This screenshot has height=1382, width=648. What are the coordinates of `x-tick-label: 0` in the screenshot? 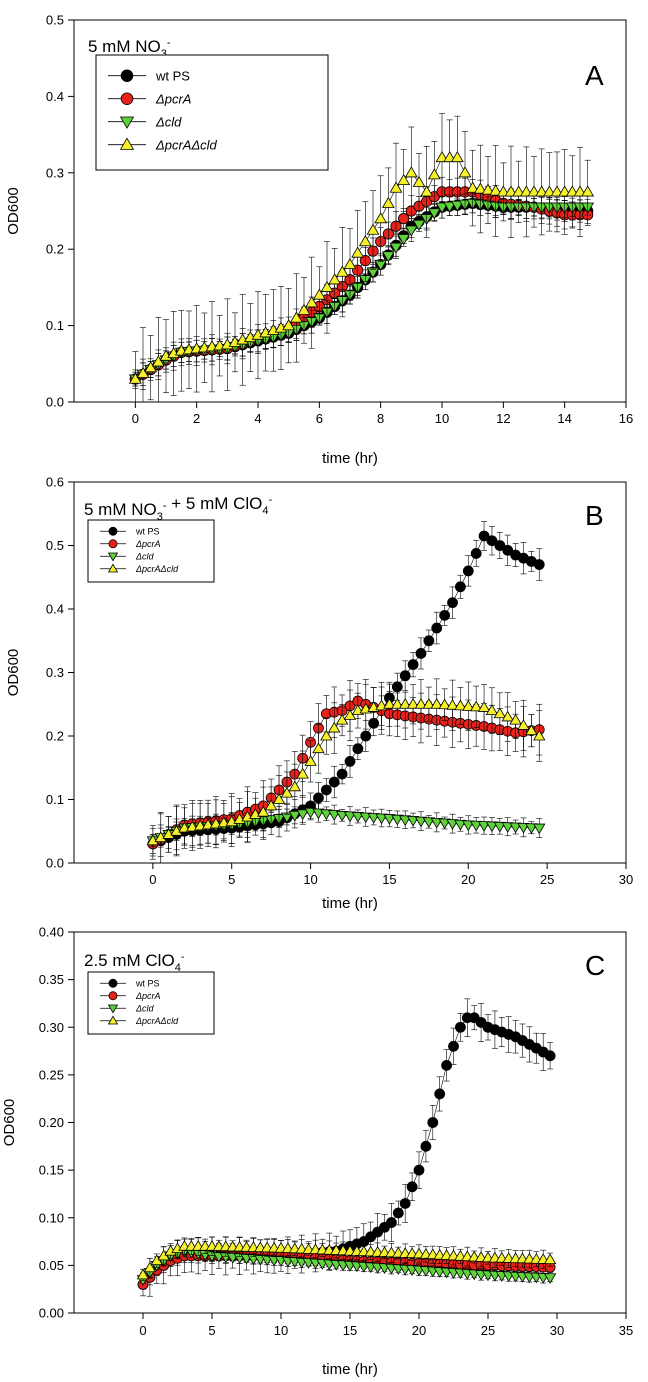 It's located at (142, 1330).